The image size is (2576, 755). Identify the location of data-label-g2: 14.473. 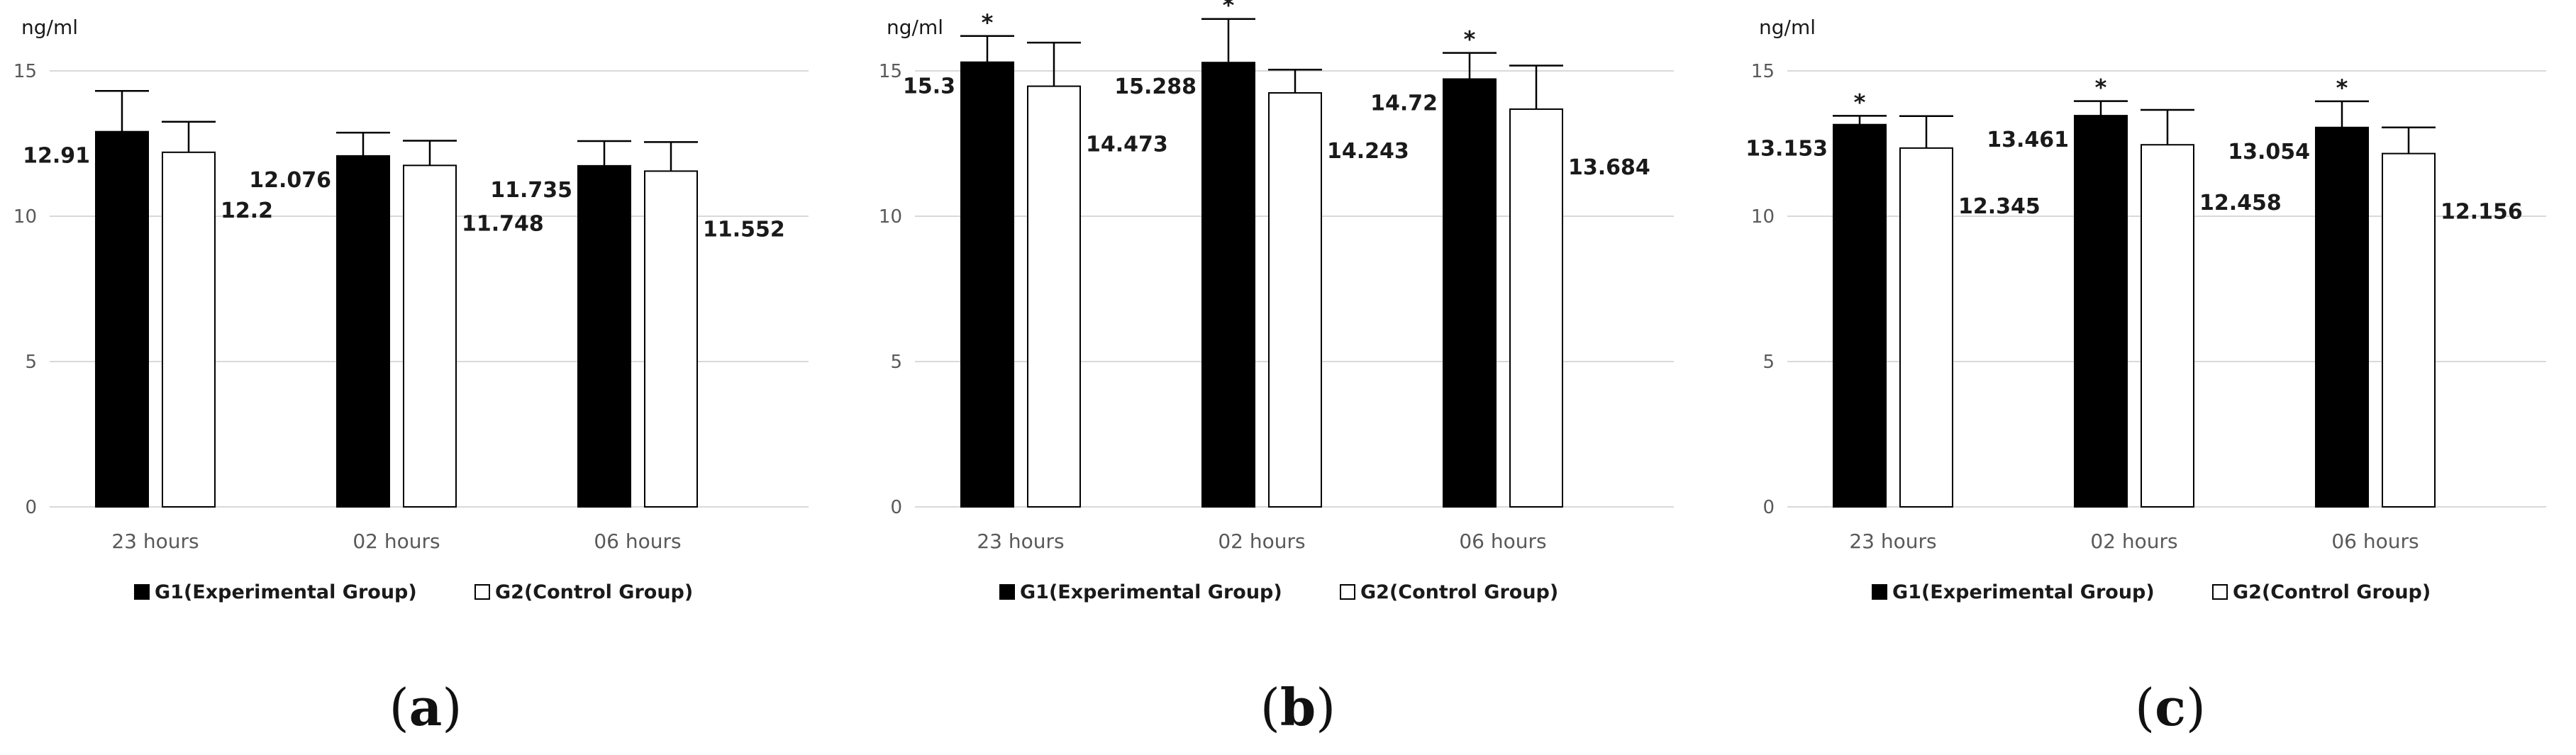
(1127, 145).